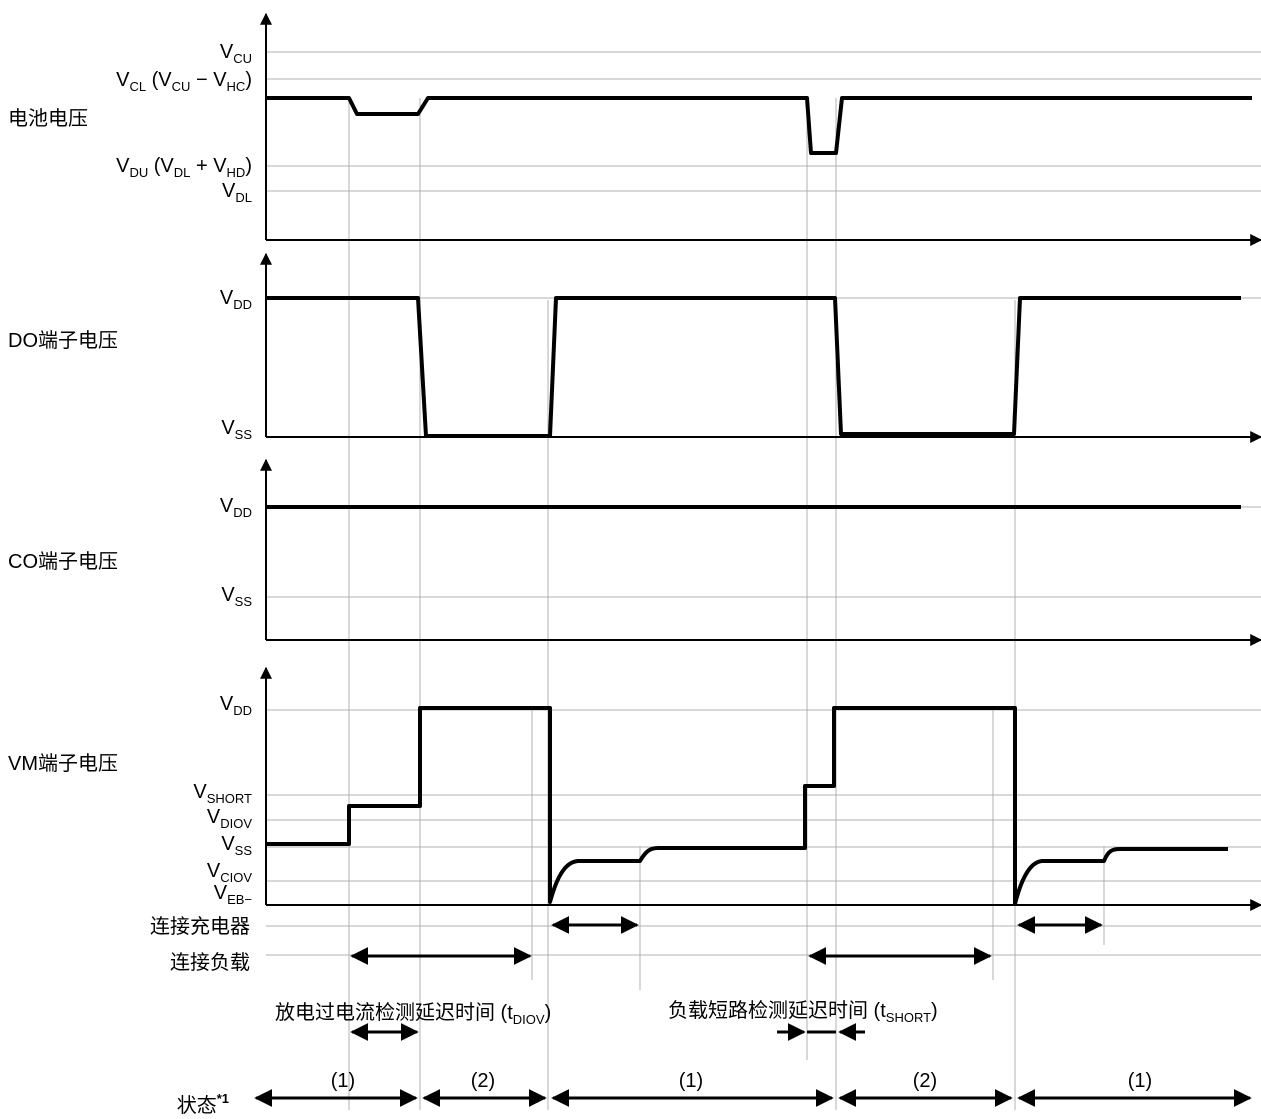 Image resolution: width=1261 pixels, height=1119 pixels. What do you see at coordinates (236, 705) in the screenshot?
I see `vm-level-vdd: VDD` at bounding box center [236, 705].